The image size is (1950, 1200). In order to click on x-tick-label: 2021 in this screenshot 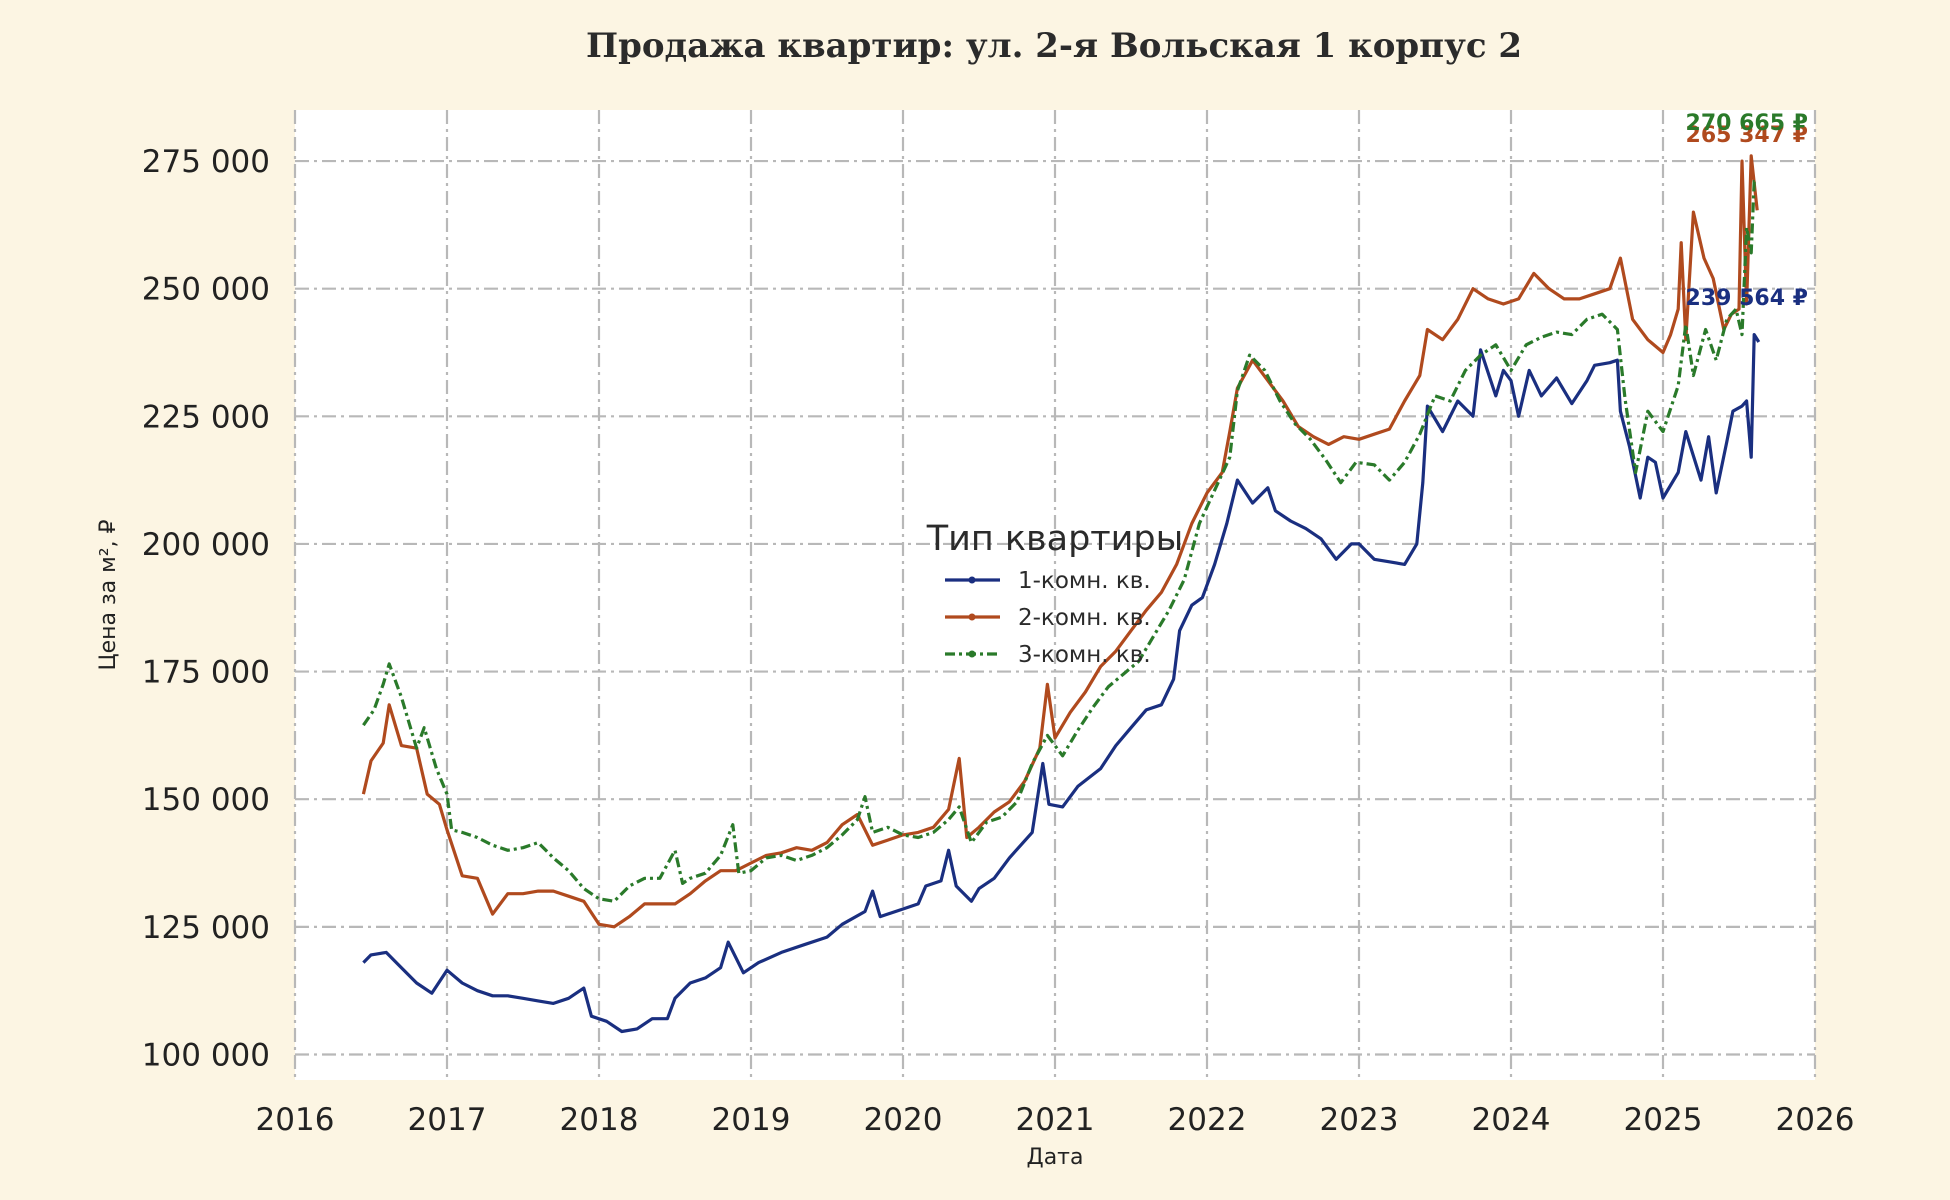, I will do `click(1055, 1120)`.